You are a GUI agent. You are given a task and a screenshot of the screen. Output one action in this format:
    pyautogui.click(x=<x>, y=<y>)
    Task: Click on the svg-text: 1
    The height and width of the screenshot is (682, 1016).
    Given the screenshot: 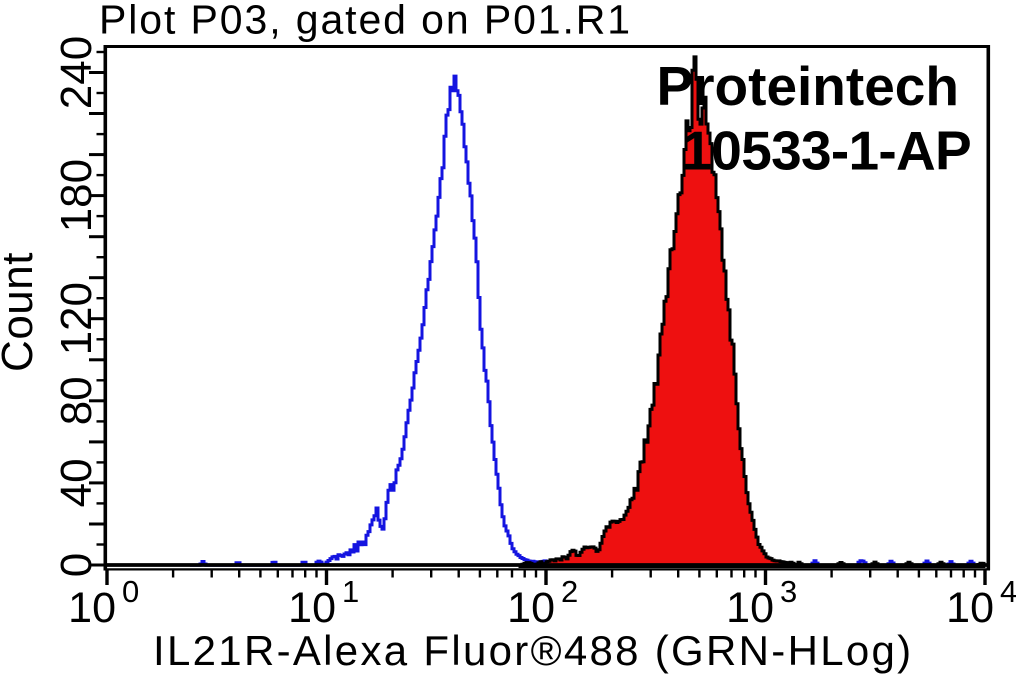 What is the action you would take?
    pyautogui.click(x=350, y=591)
    